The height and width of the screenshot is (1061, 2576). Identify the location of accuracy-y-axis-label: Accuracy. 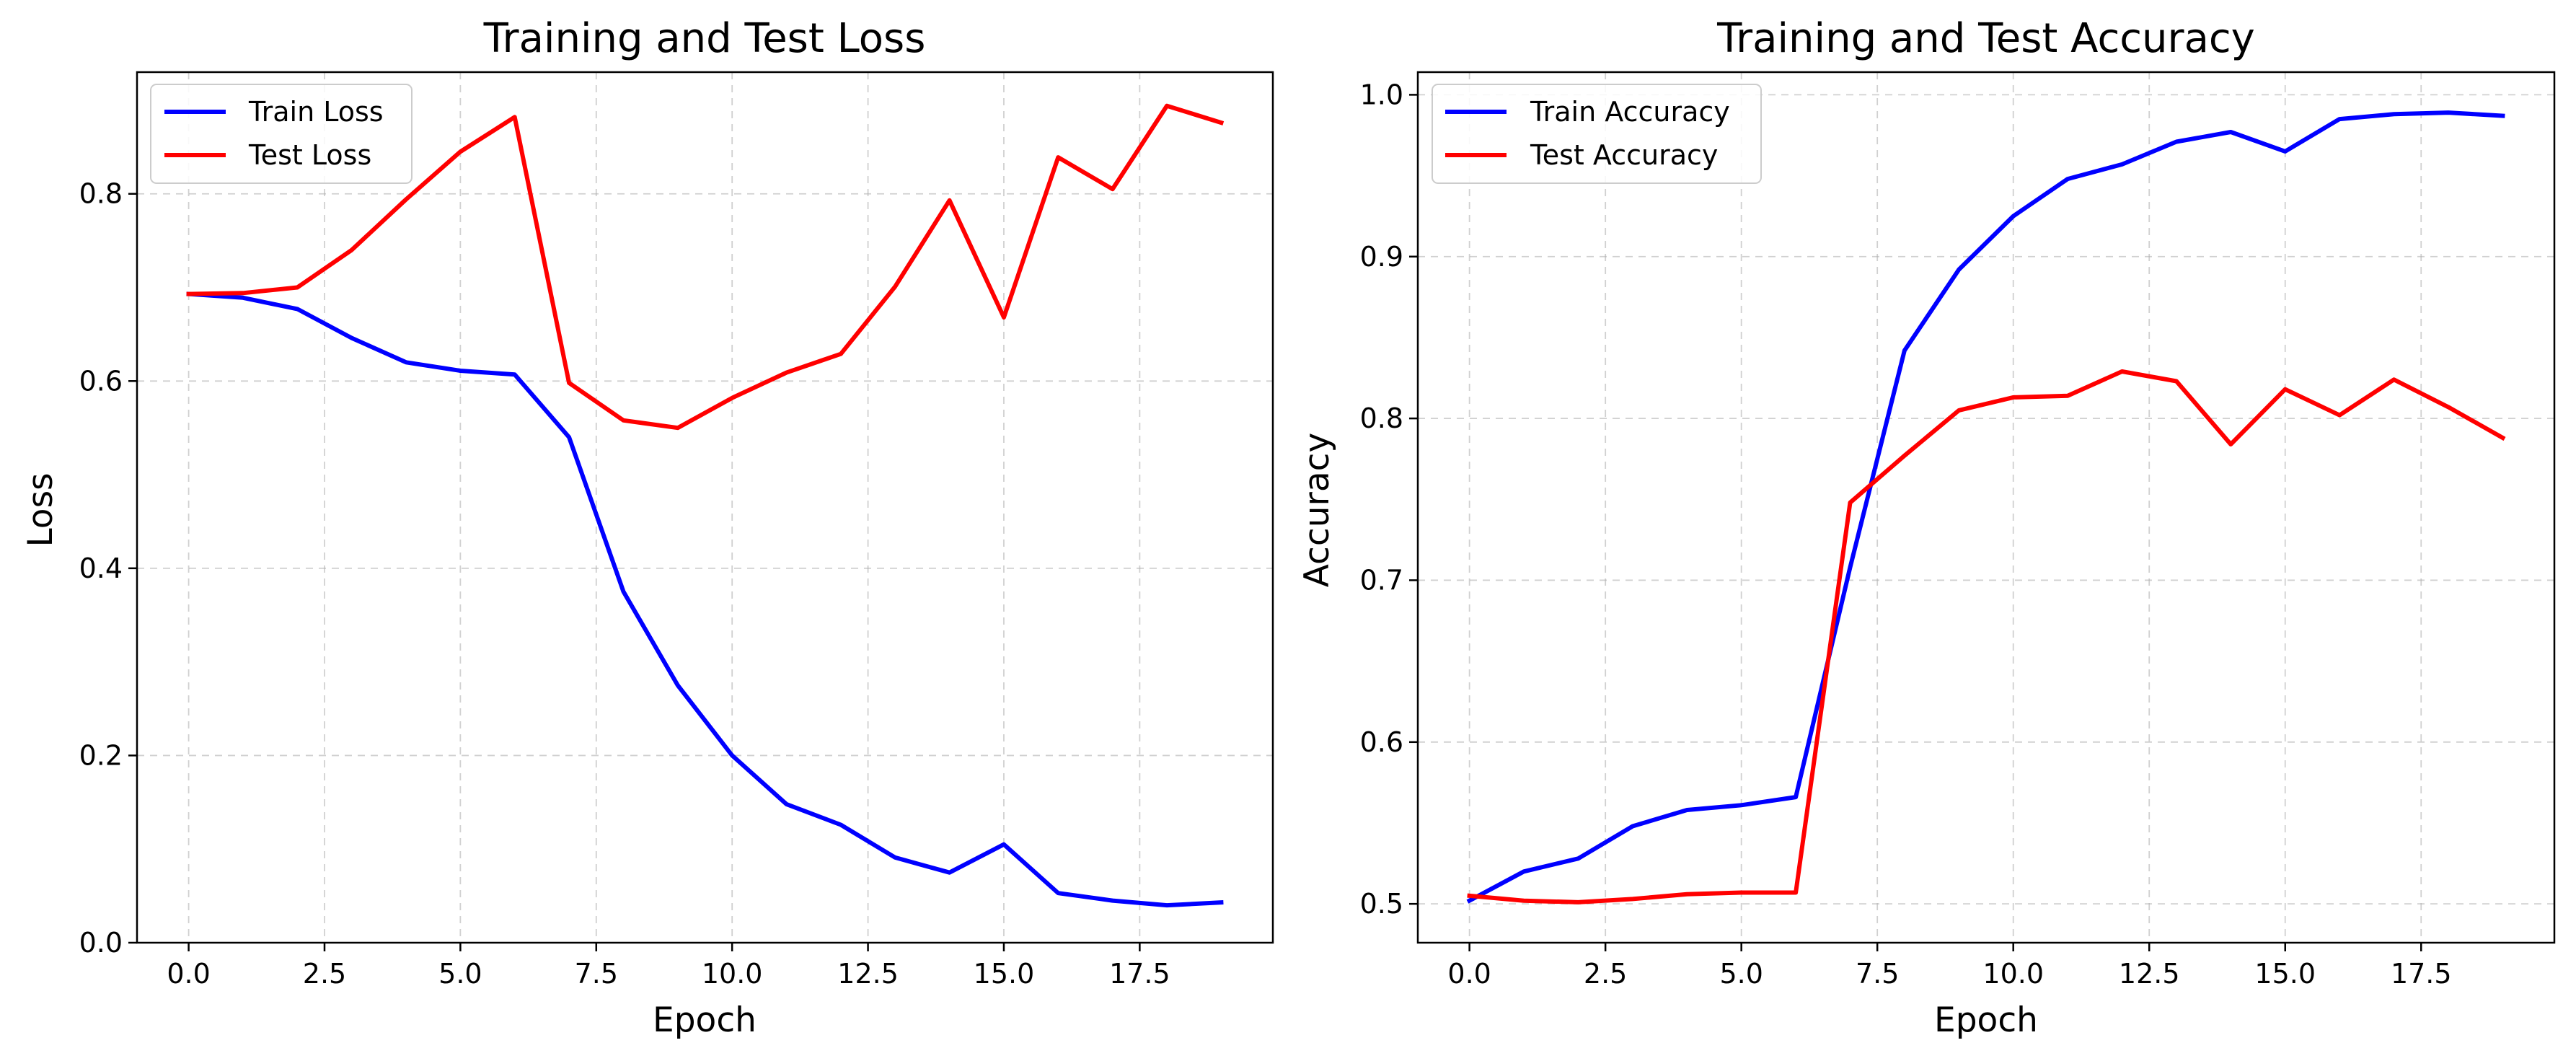
(1317, 510).